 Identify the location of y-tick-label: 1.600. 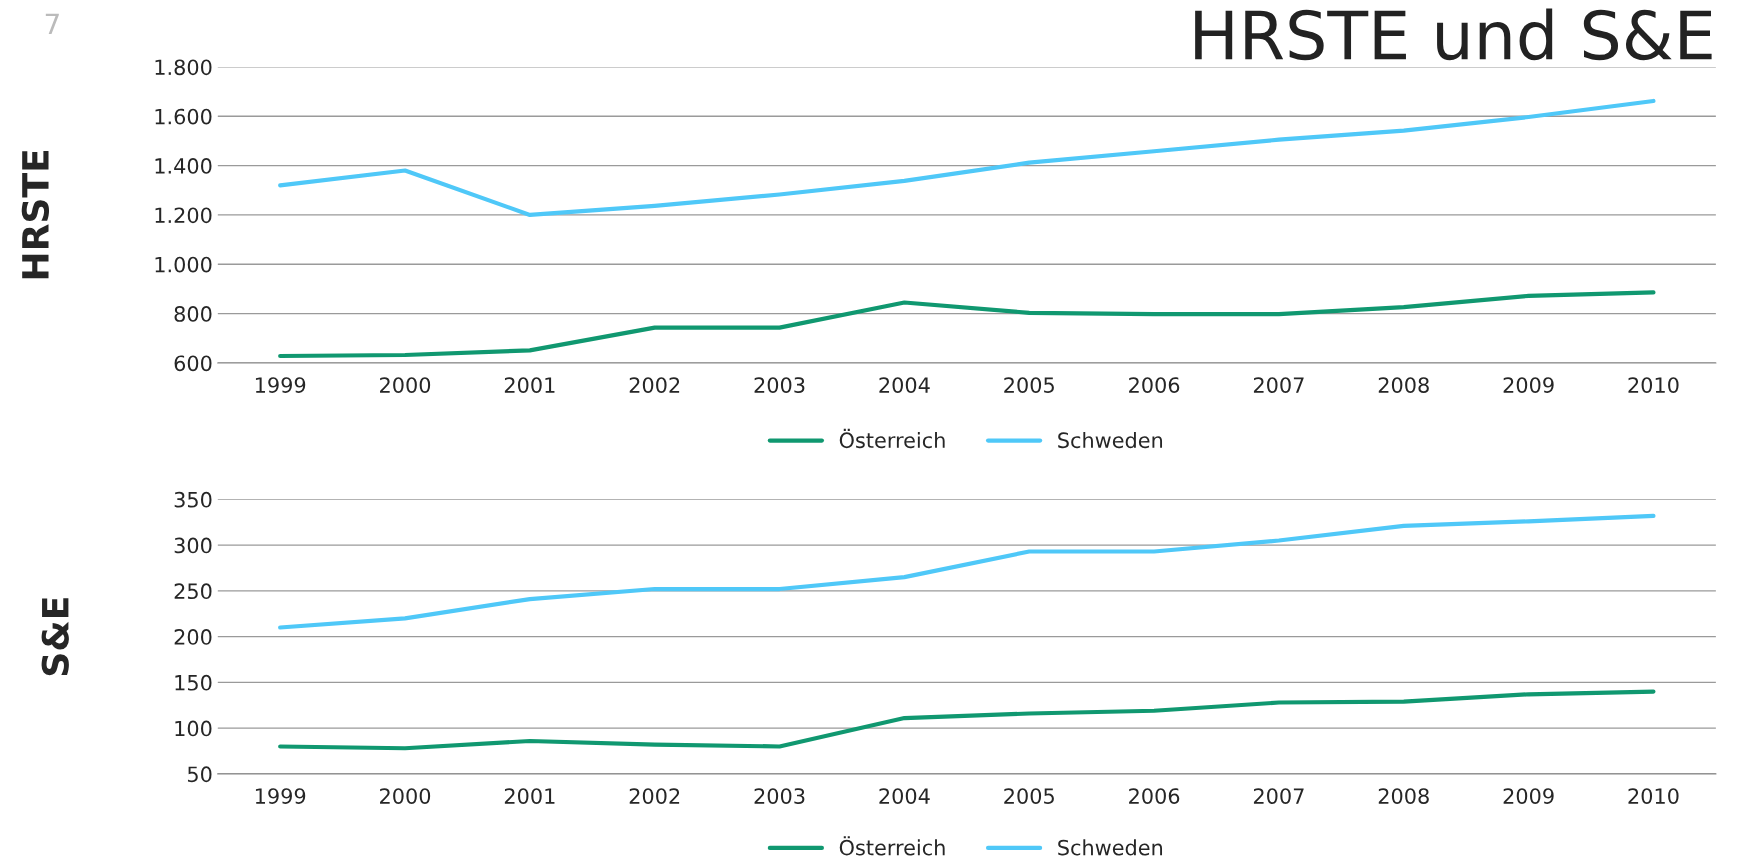
(183, 116).